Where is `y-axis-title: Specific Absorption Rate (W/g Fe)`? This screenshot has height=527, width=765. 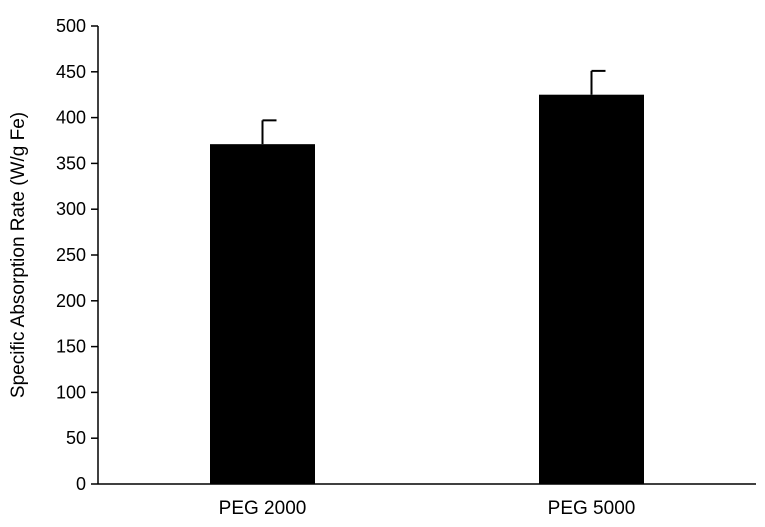 y-axis-title: Specific Absorption Rate (W/g Fe) is located at coordinates (18, 255).